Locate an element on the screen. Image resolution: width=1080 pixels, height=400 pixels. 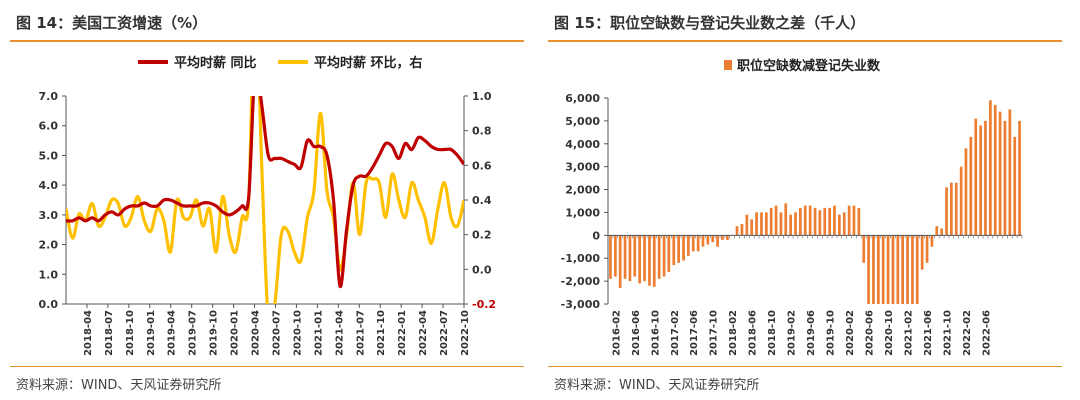
x-tick-label: 2019-02 is located at coordinates (792, 333).